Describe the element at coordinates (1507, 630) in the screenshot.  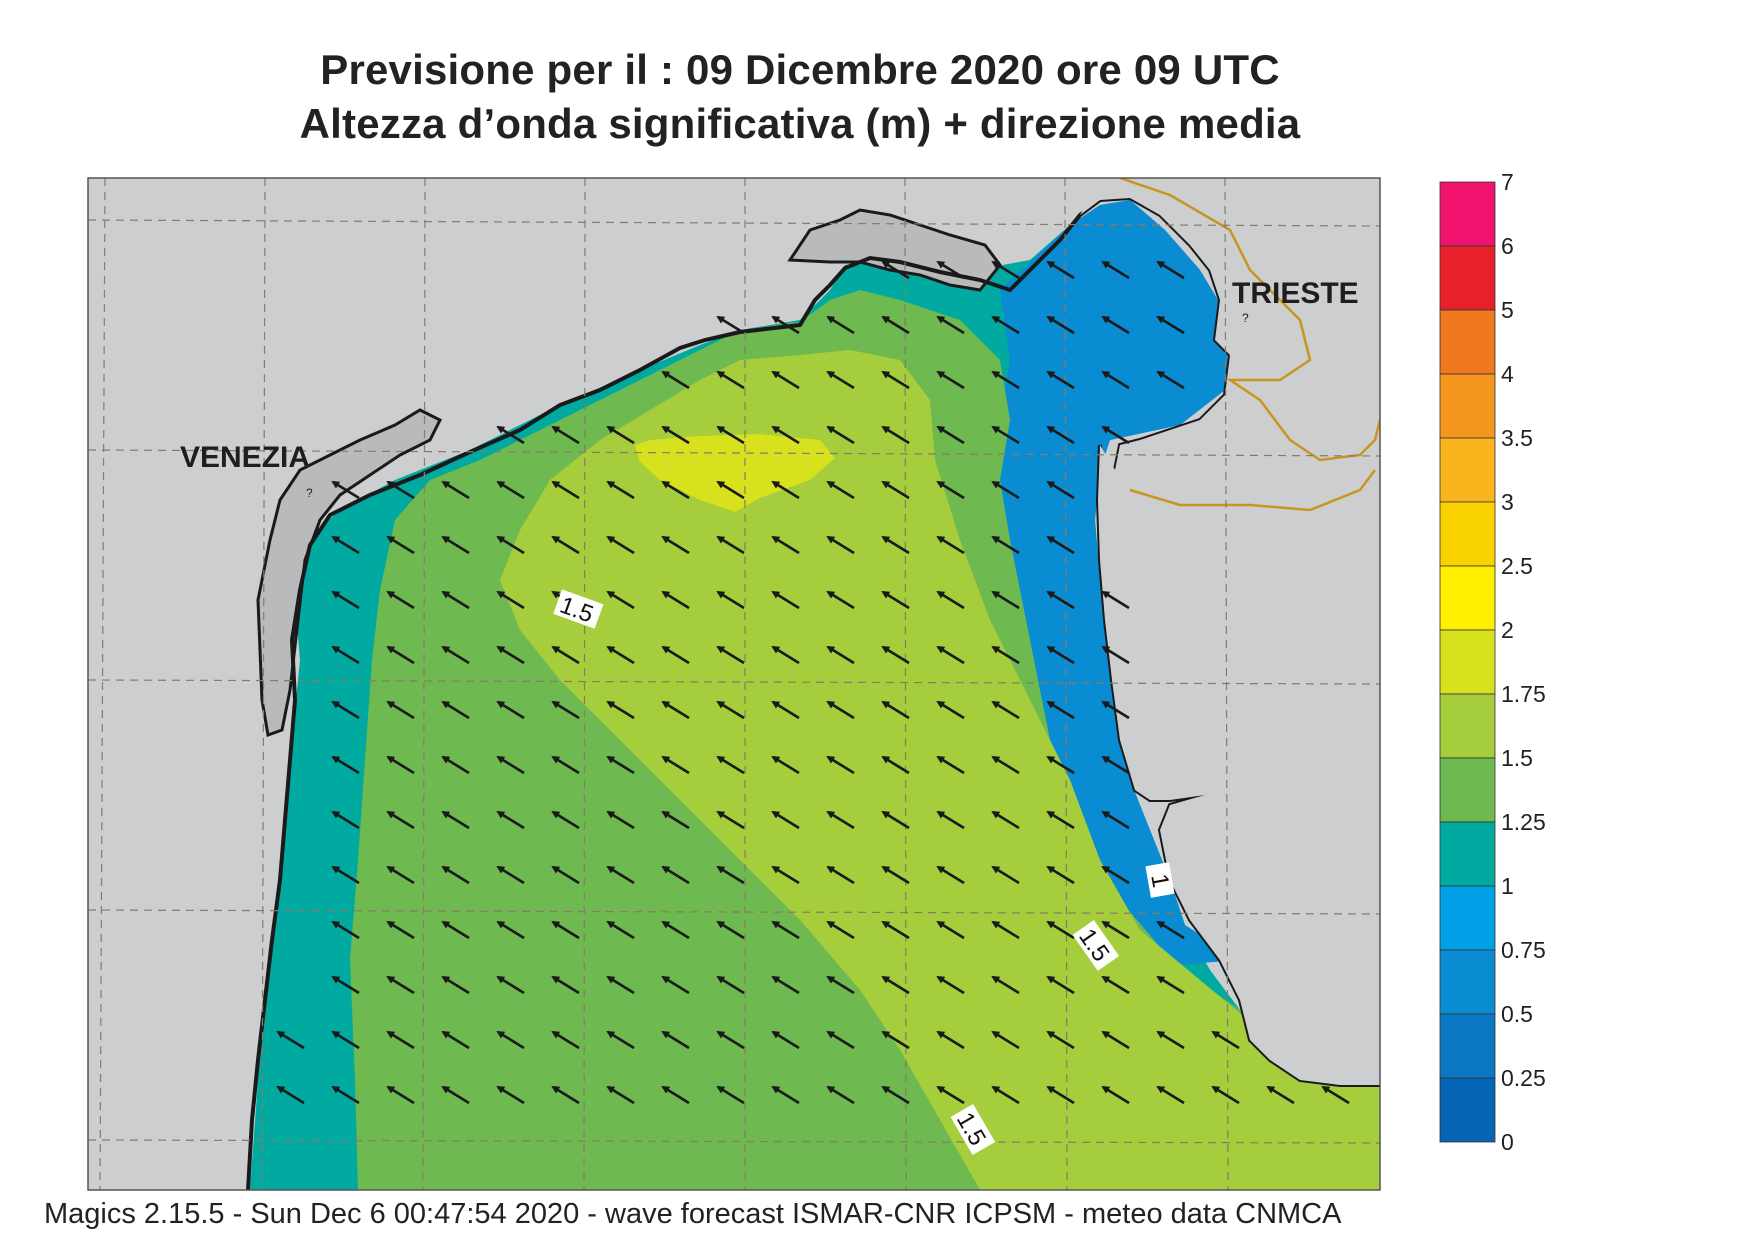
I see `legend-tick-label: 2` at that location.